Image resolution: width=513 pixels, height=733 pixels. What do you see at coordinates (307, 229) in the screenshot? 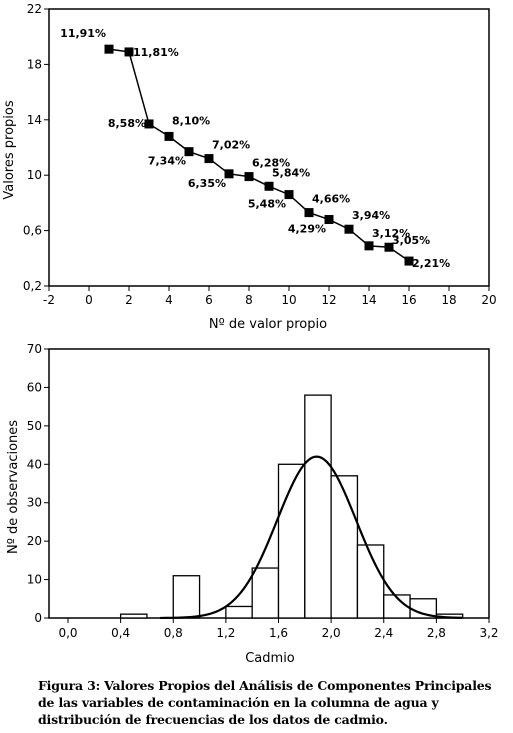
I see `eigenvalue-data-label: 4,29%` at bounding box center [307, 229].